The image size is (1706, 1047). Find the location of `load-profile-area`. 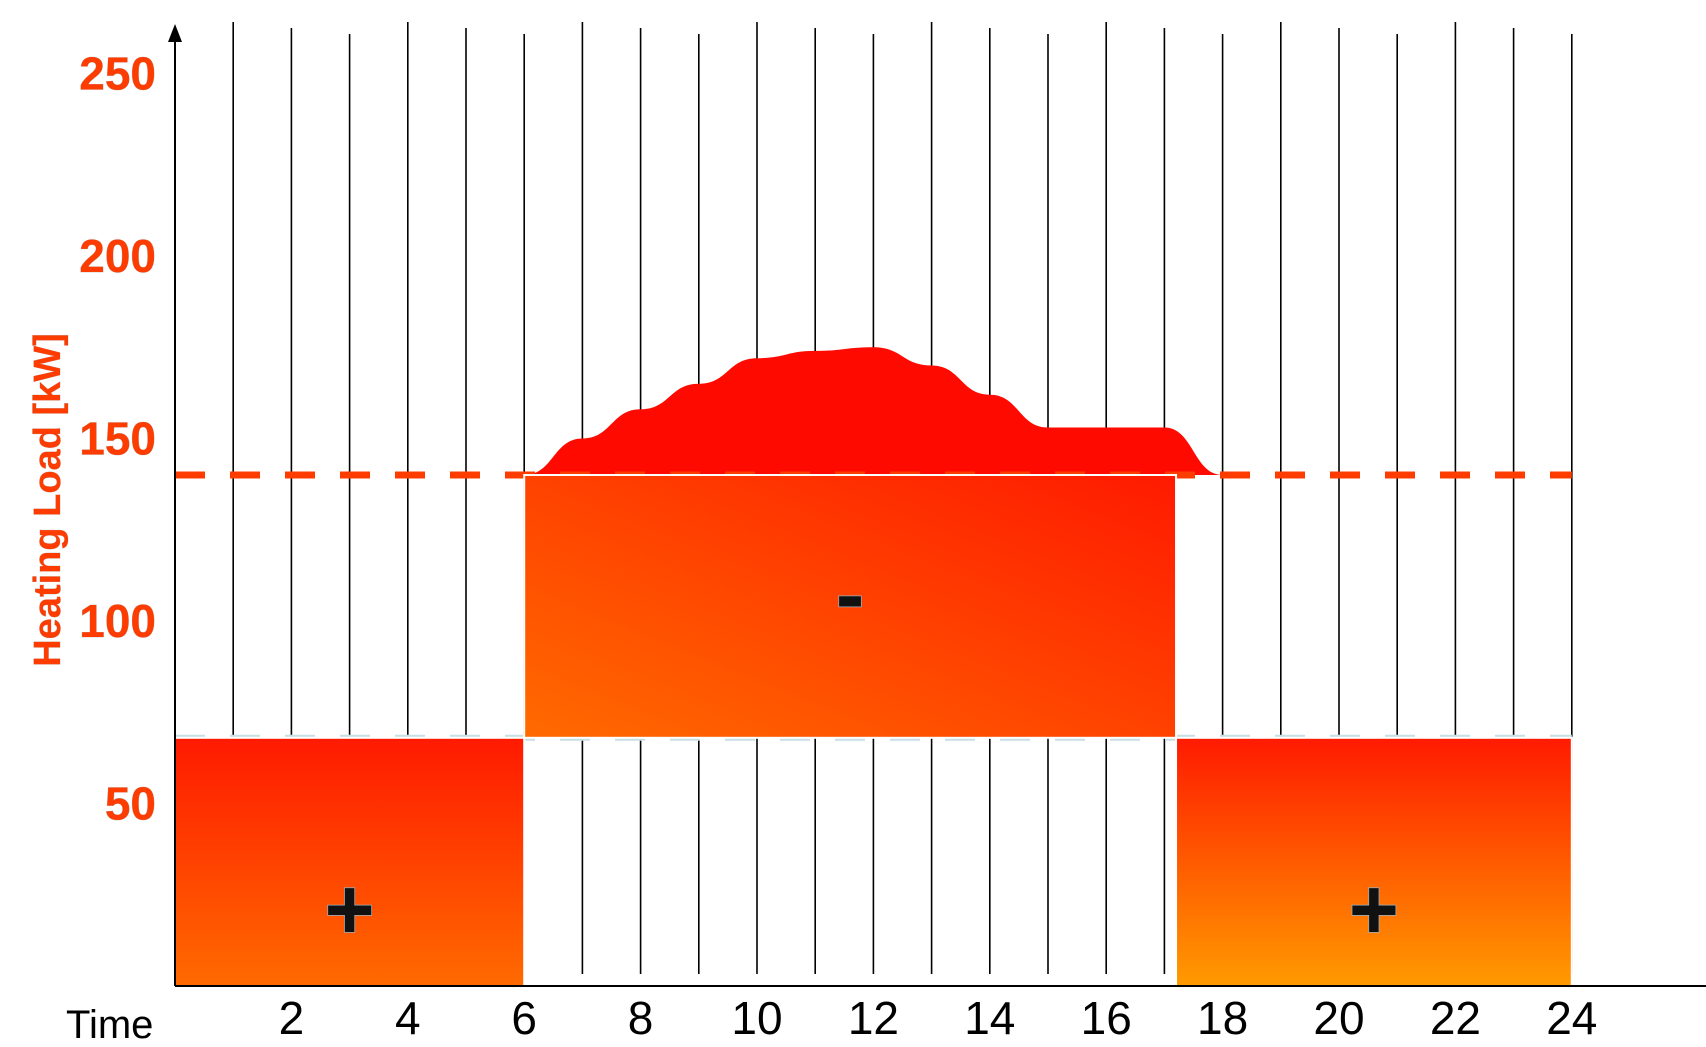

load-profile-area is located at coordinates (873, 411).